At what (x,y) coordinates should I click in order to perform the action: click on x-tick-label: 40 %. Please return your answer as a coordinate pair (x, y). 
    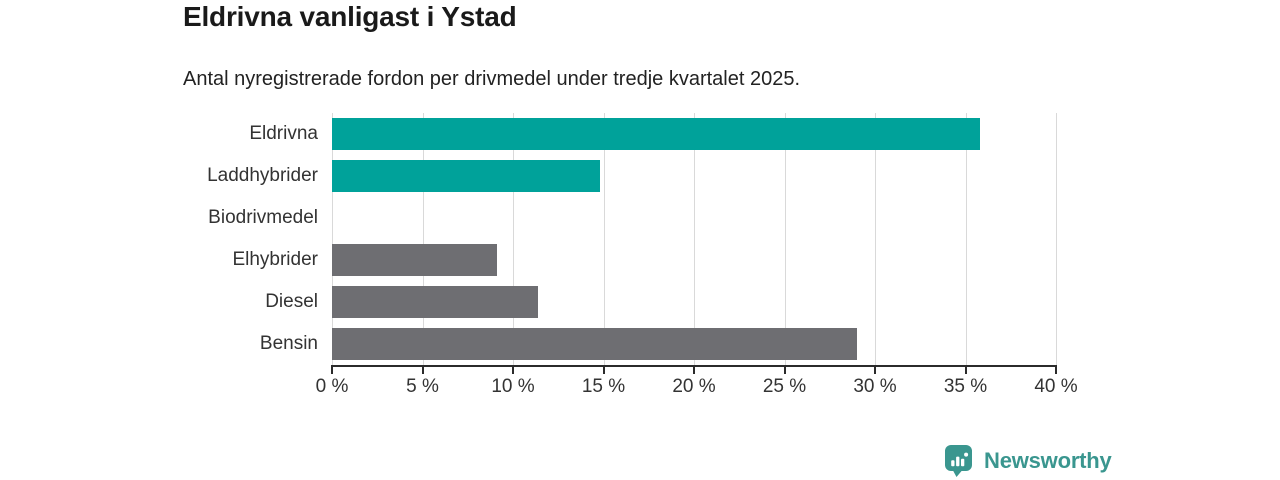
    Looking at the image, I should click on (1056, 386).